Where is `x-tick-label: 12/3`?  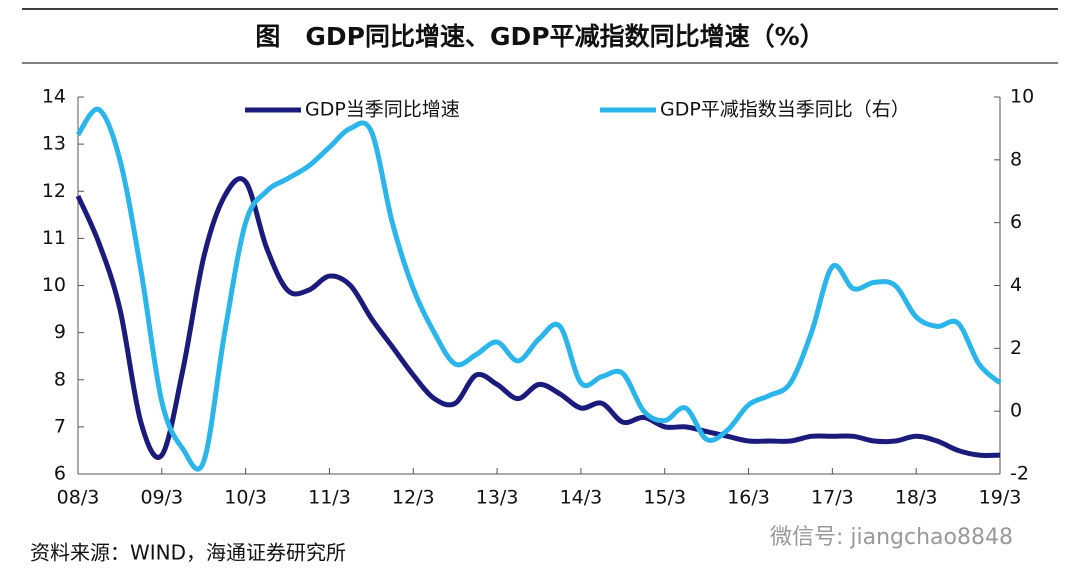 x-tick-label: 12/3 is located at coordinates (413, 498).